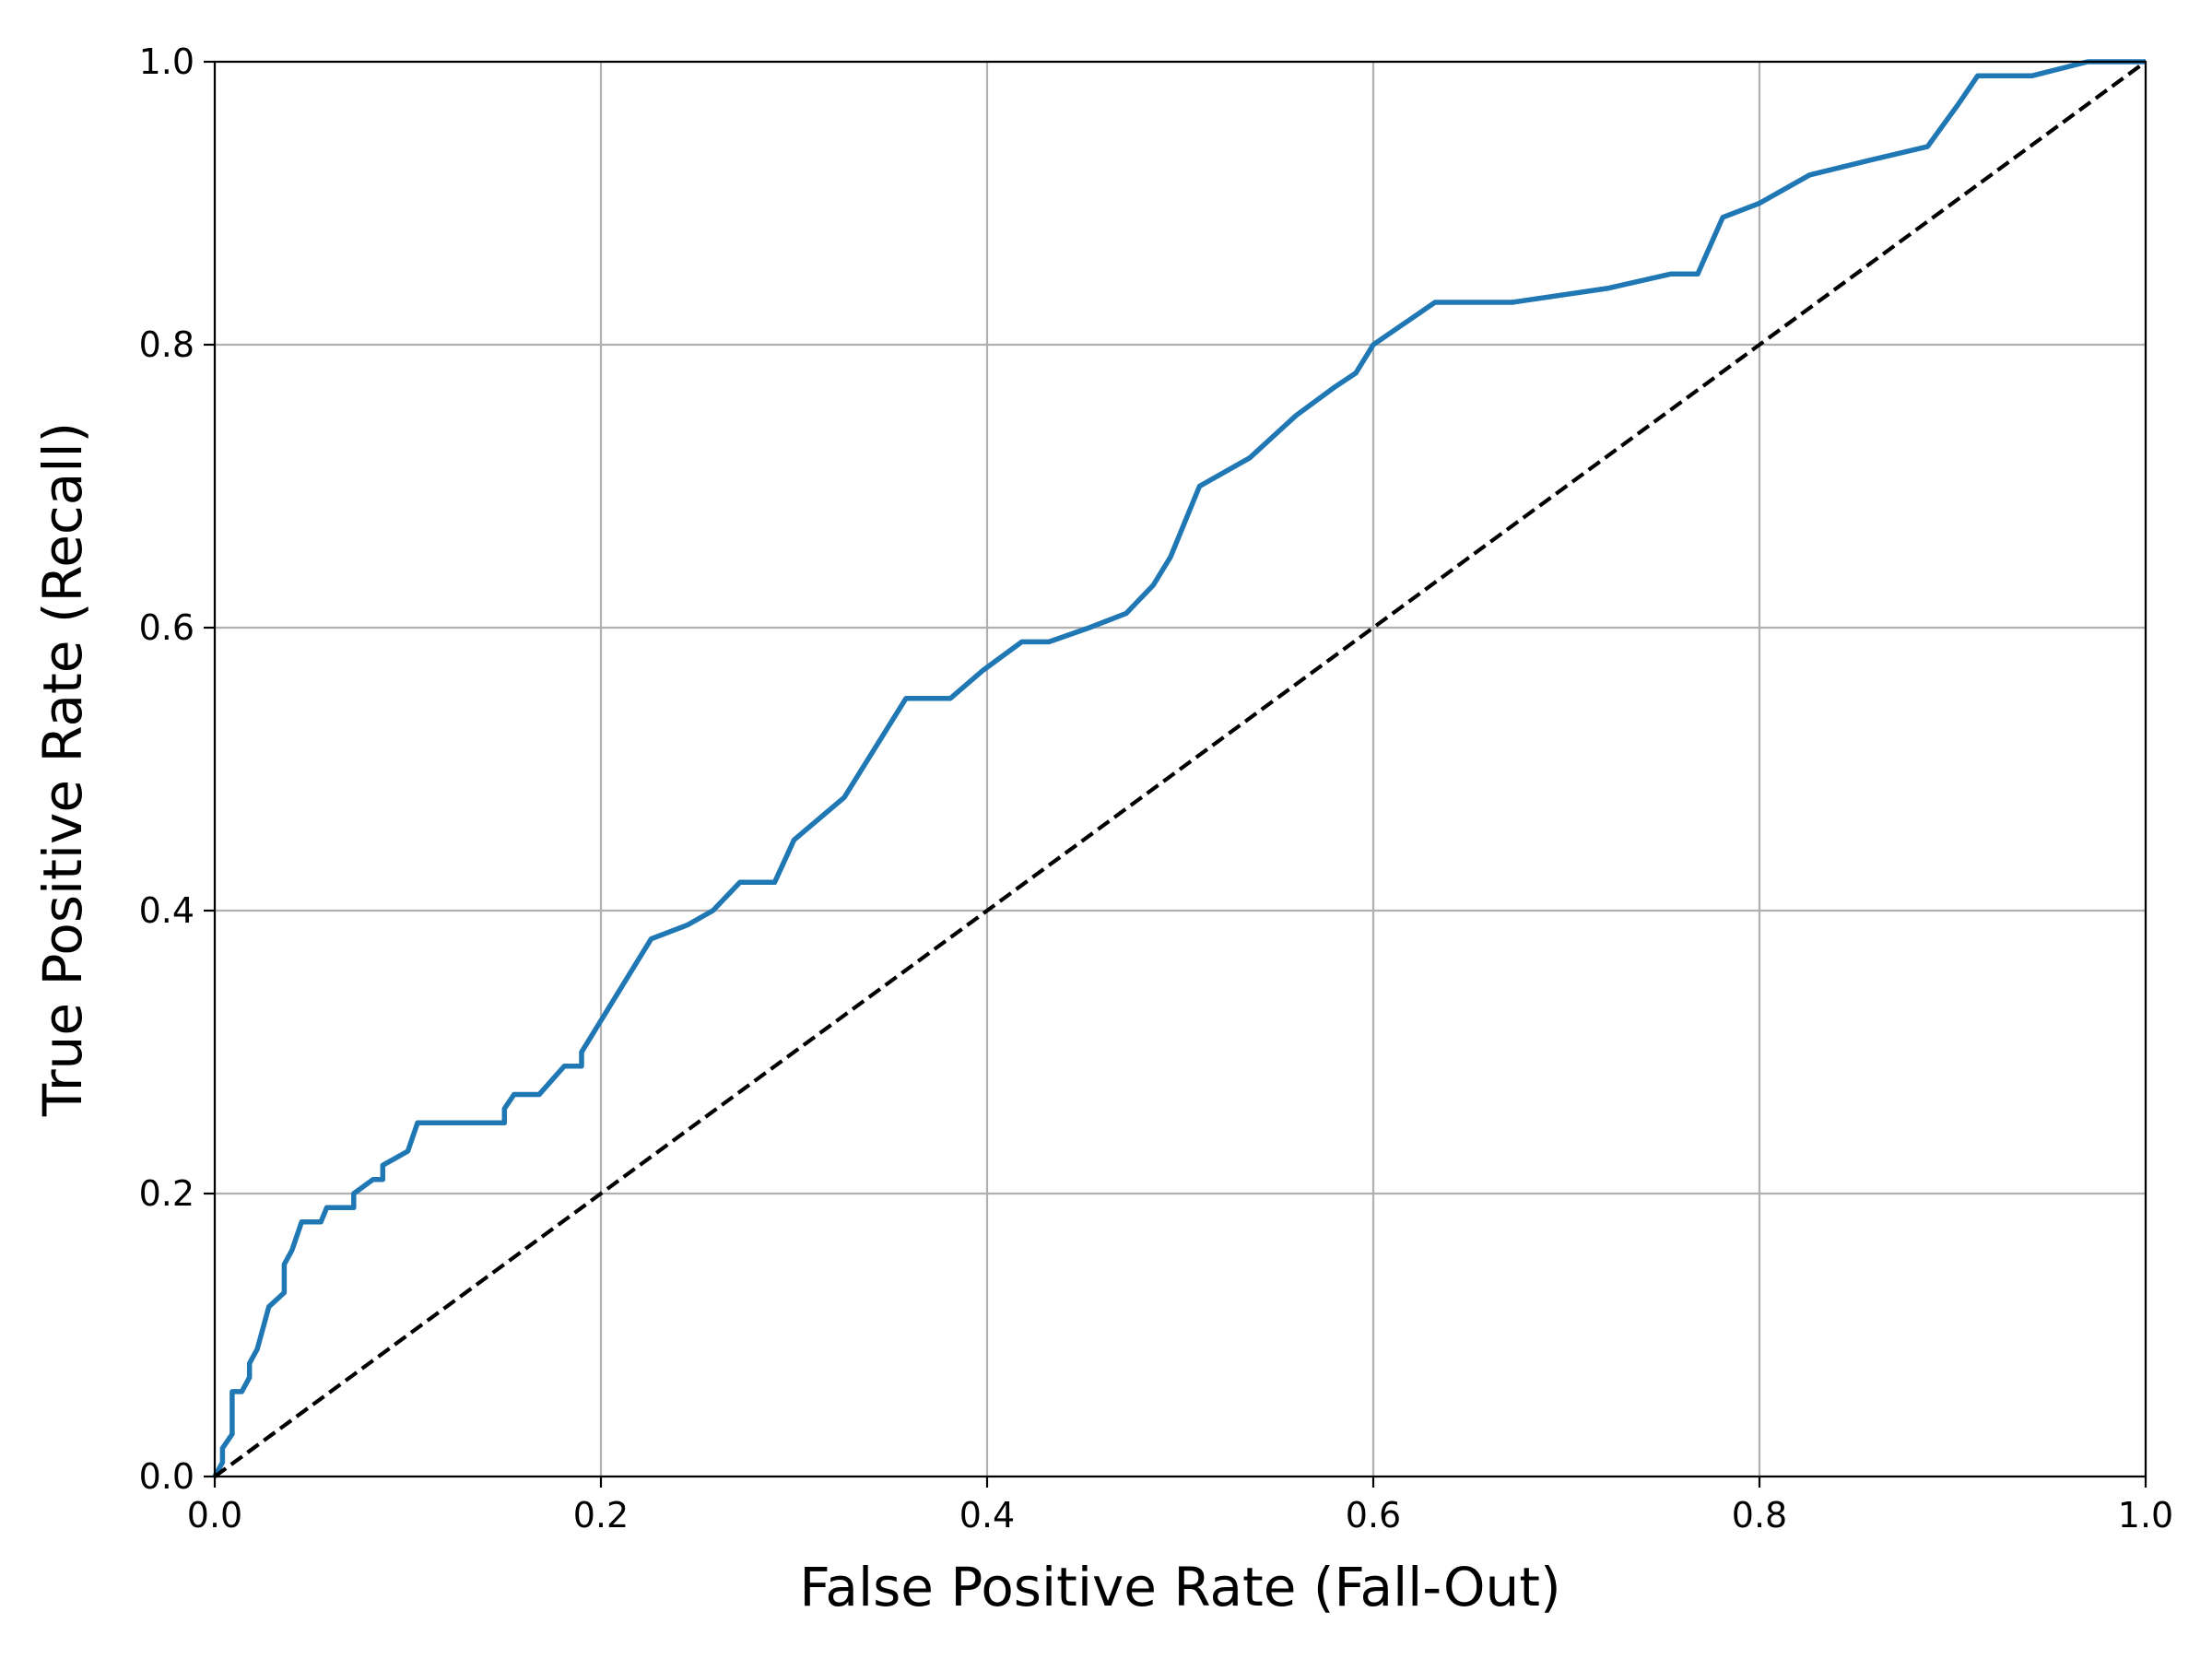 This screenshot has width=2212, height=1659. I want to click on x-tick-label: 0.6, so click(1373, 1515).